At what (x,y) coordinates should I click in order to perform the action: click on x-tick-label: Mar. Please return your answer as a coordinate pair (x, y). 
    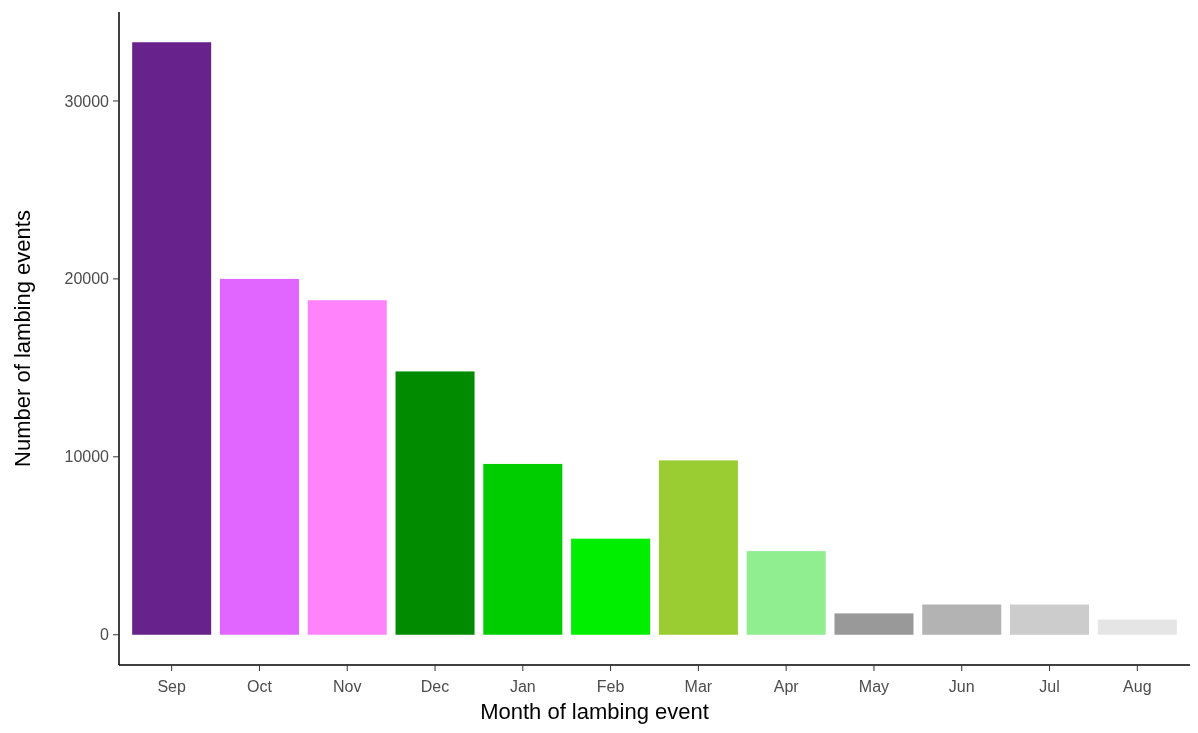
    Looking at the image, I should click on (698, 686).